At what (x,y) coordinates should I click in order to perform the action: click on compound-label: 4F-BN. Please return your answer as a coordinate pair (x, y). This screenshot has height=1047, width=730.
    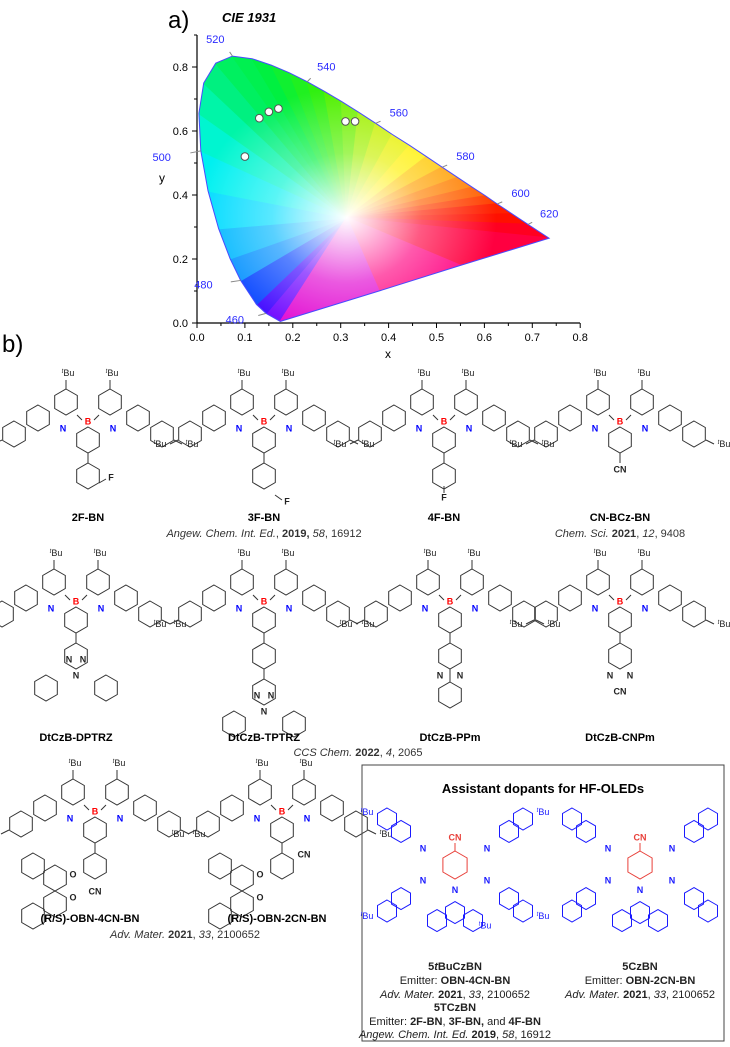
    Looking at the image, I should click on (444, 518).